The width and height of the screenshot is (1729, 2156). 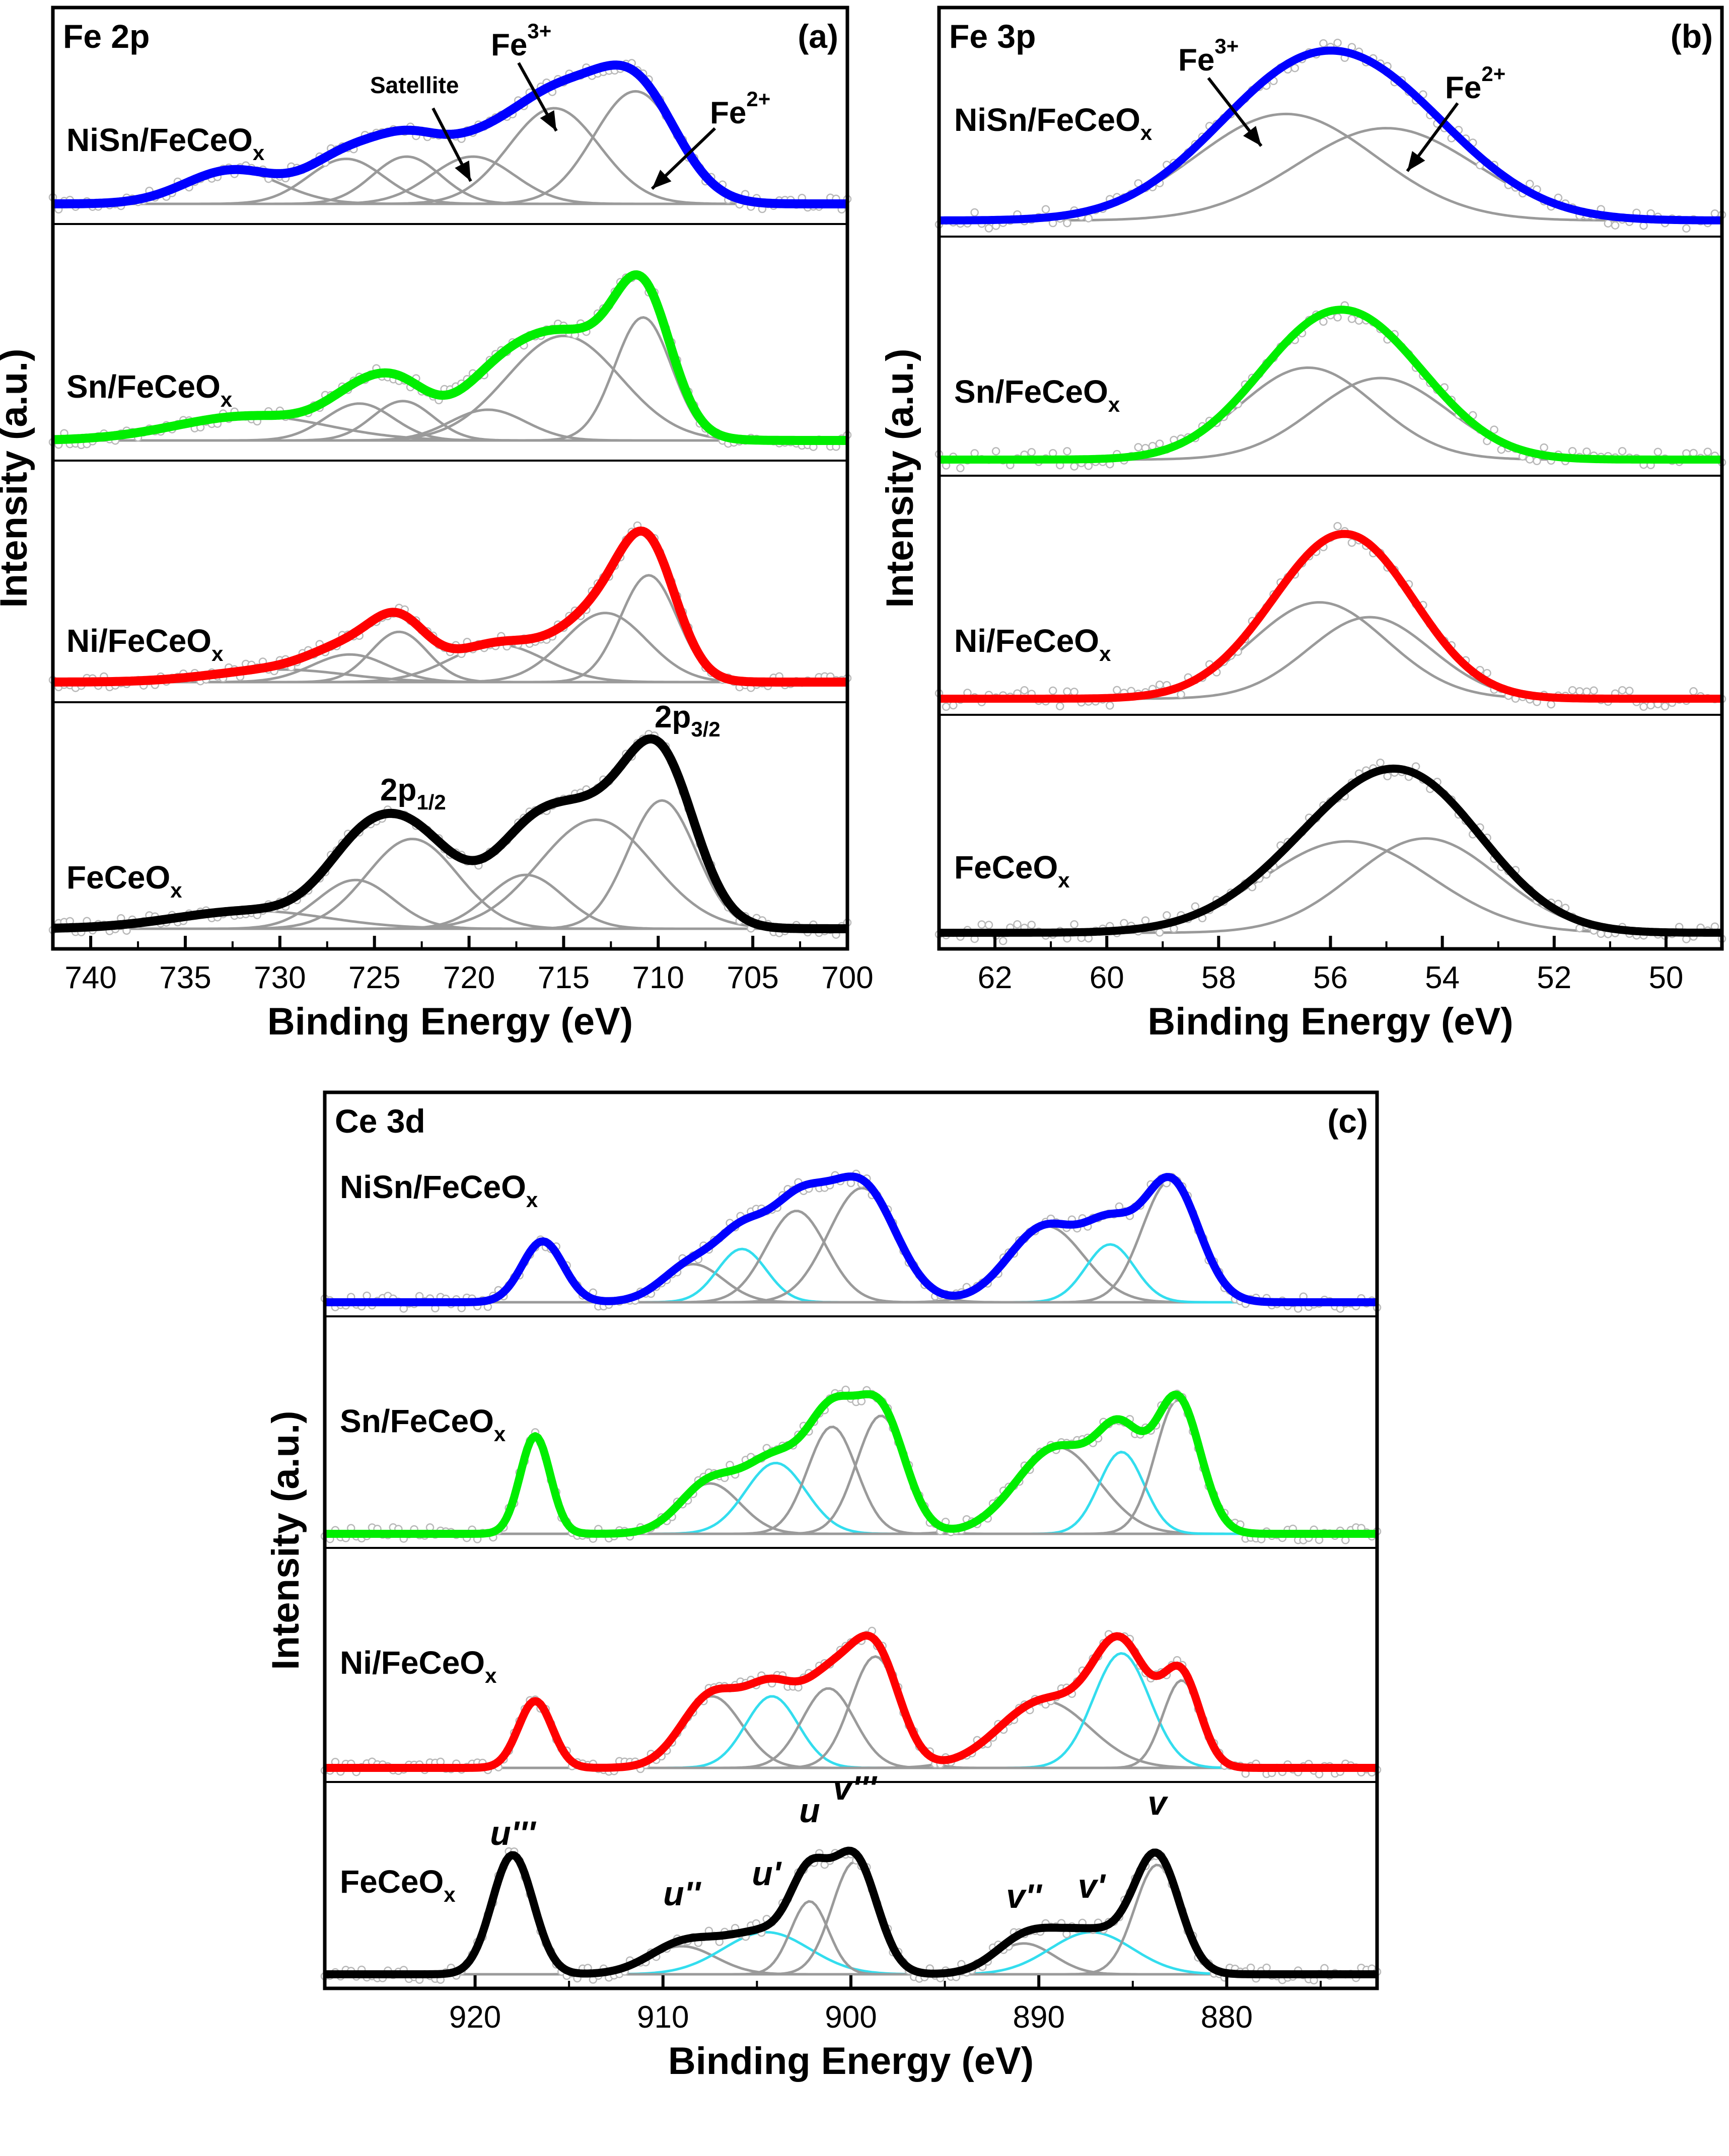 What do you see at coordinates (374, 977) in the screenshot?
I see `x-tick-label: 725` at bounding box center [374, 977].